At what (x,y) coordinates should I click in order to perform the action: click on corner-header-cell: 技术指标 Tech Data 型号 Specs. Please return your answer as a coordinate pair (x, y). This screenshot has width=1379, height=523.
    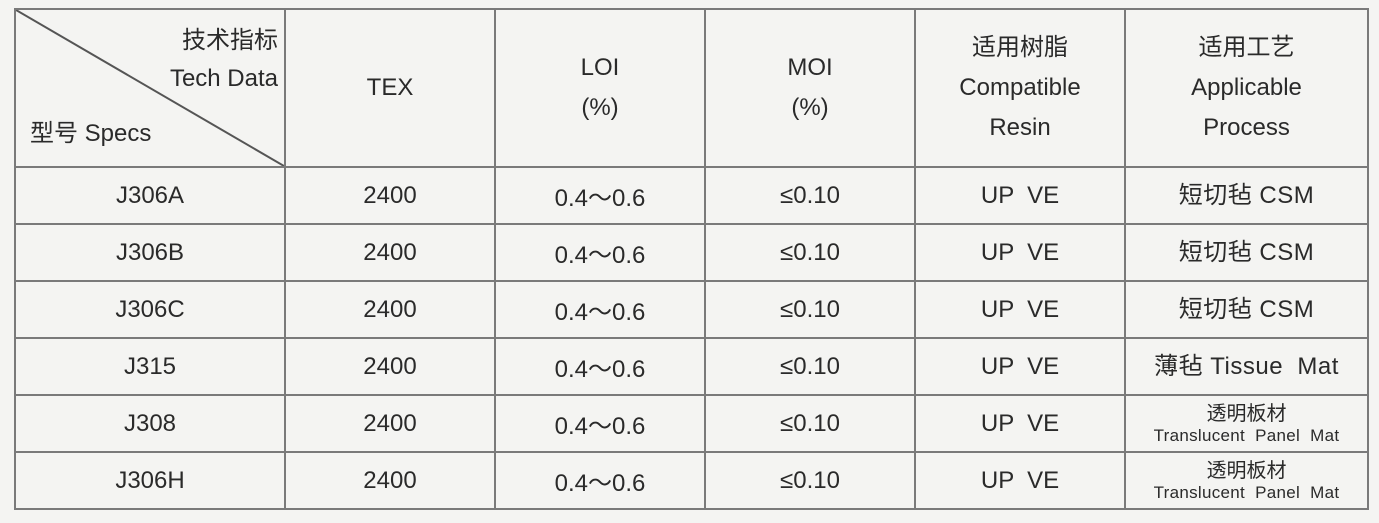
    Looking at the image, I should click on (150, 88).